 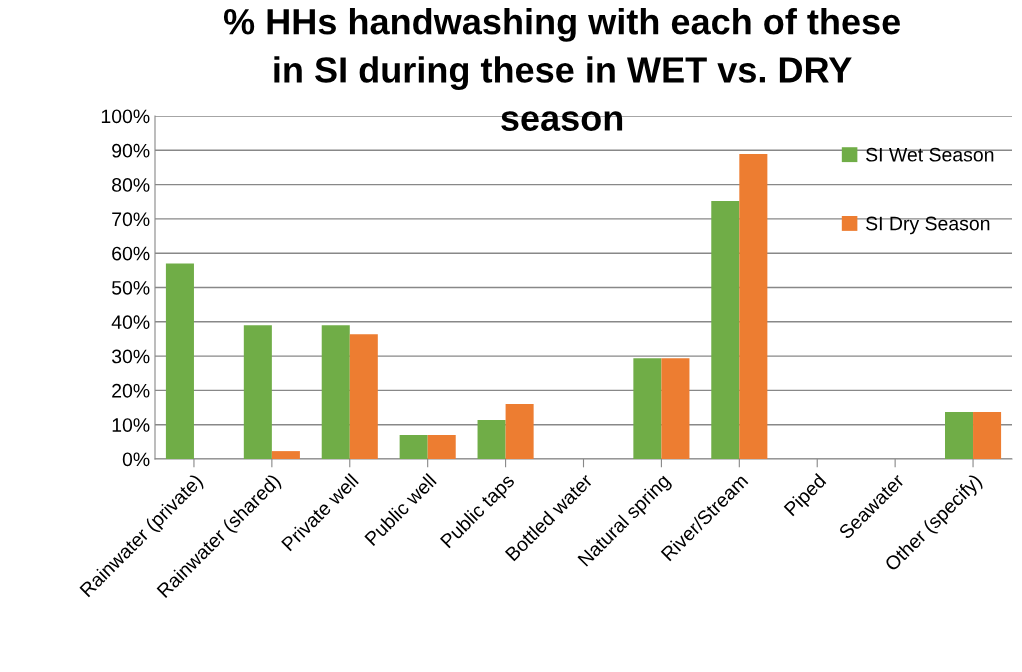 What do you see at coordinates (131, 185) in the screenshot?
I see `y-tick-label: 80%` at bounding box center [131, 185].